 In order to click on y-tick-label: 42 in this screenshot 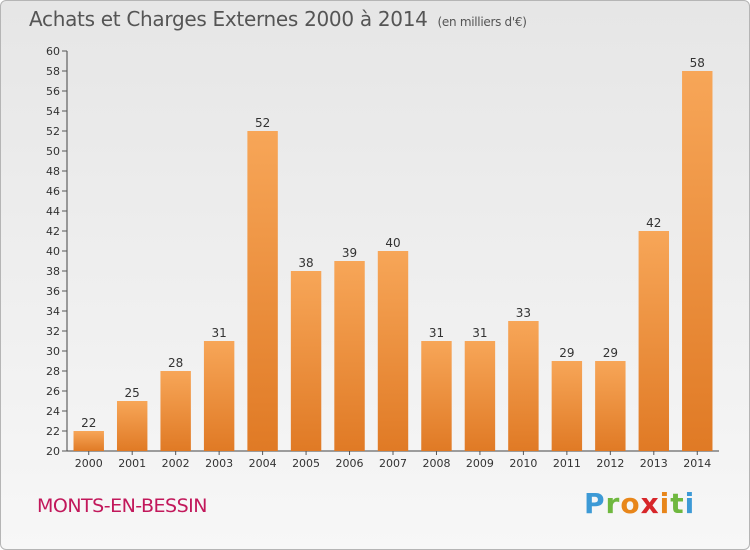, I will do `click(53, 231)`.